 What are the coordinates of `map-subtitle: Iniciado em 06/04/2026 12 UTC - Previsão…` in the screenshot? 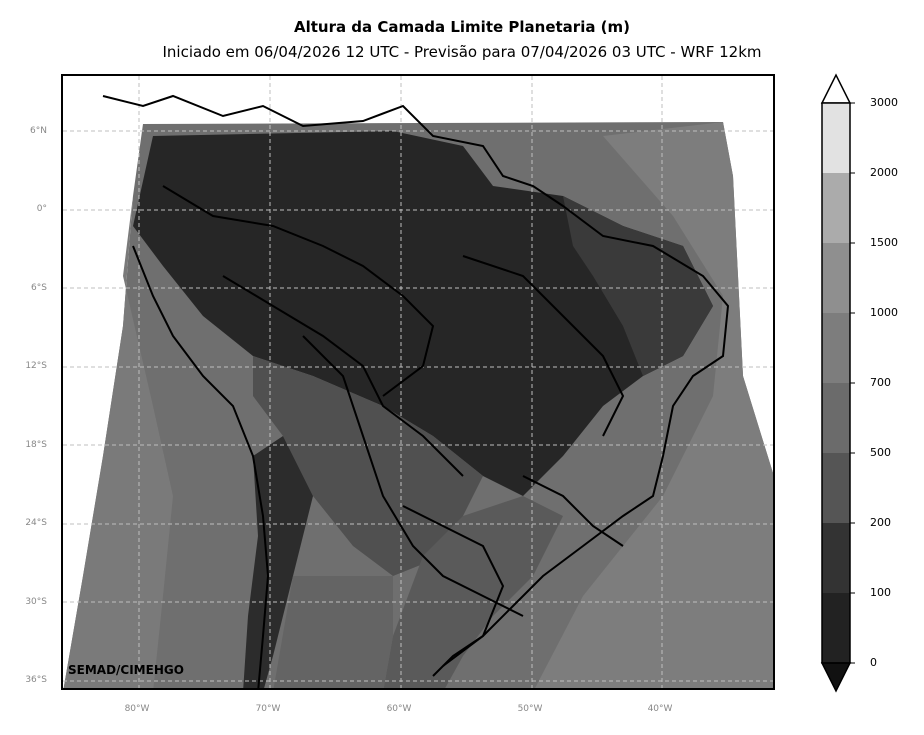 It's located at (462, 52).